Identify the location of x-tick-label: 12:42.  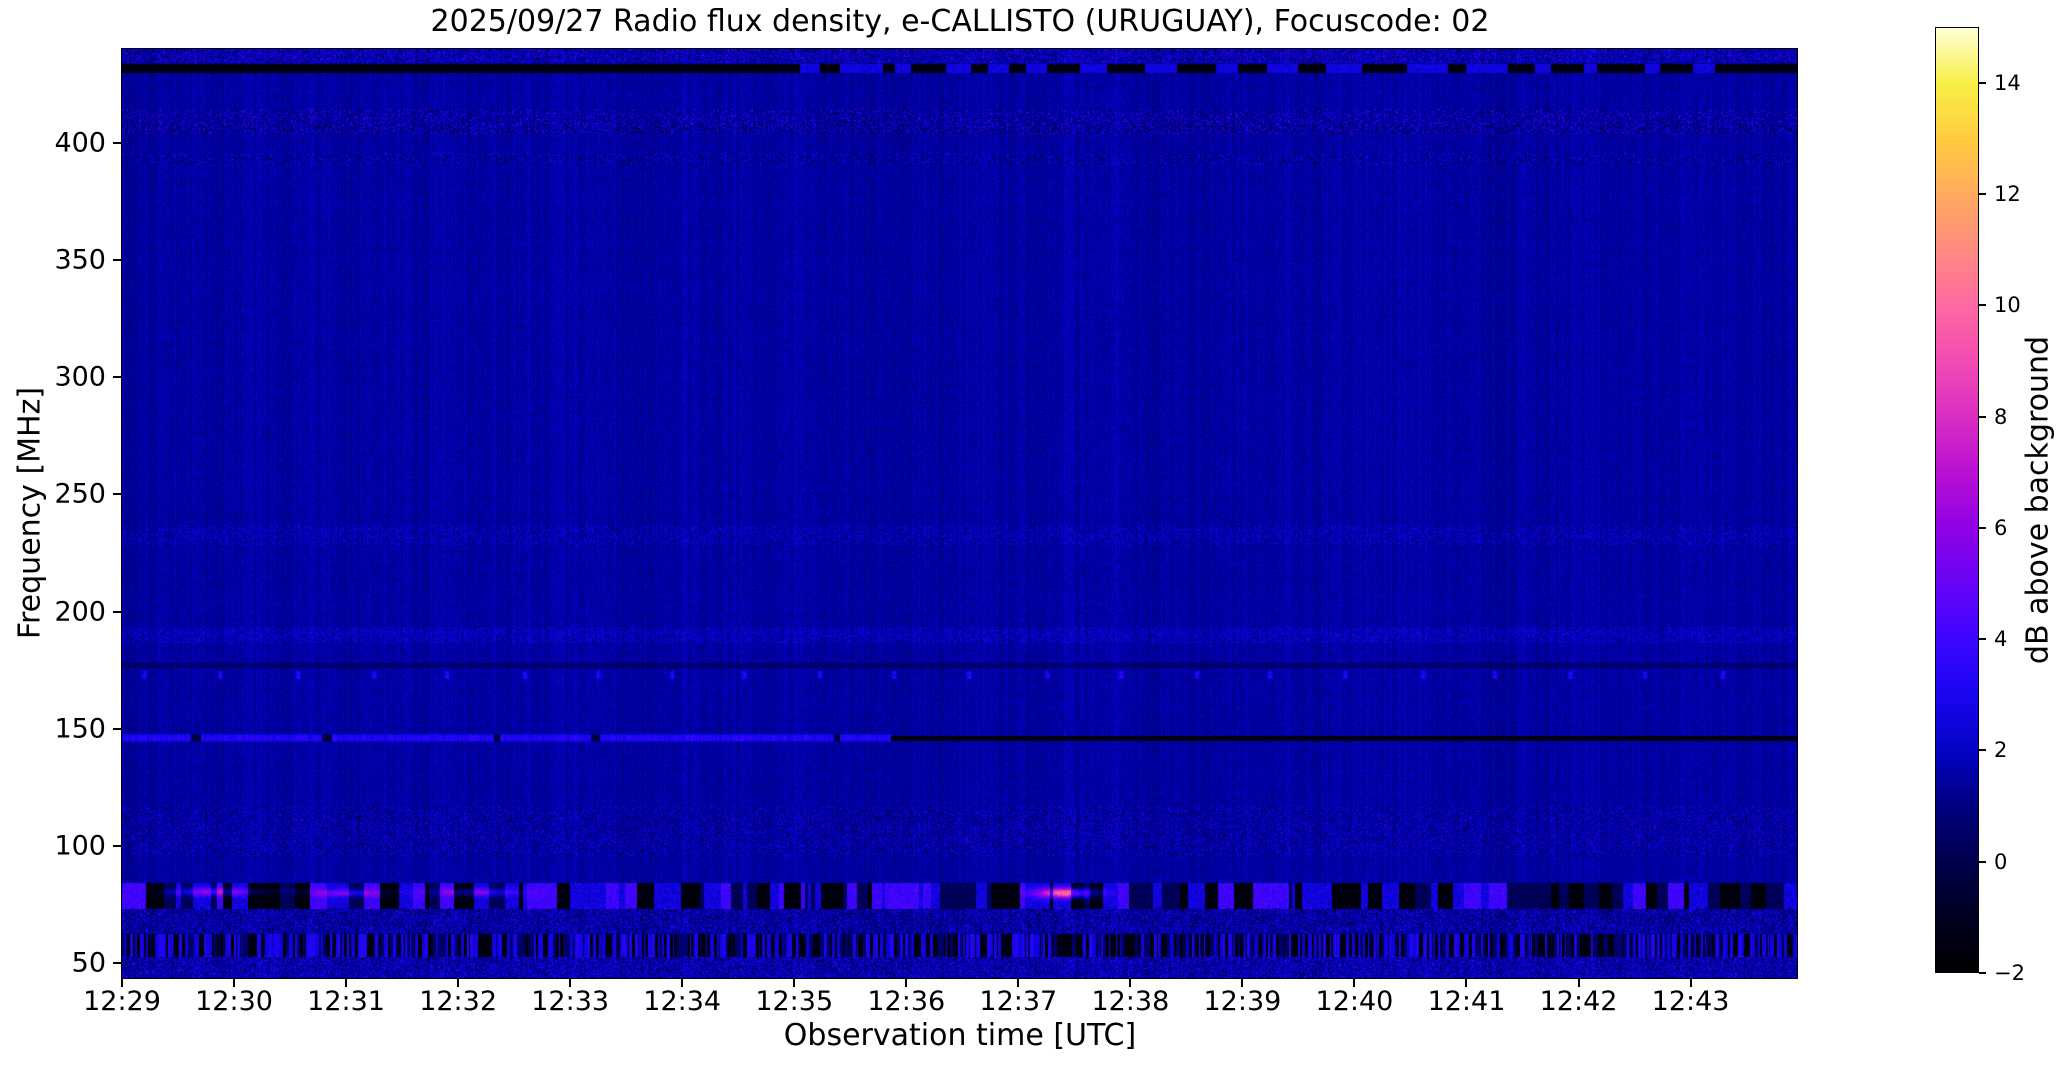
(1578, 1001).